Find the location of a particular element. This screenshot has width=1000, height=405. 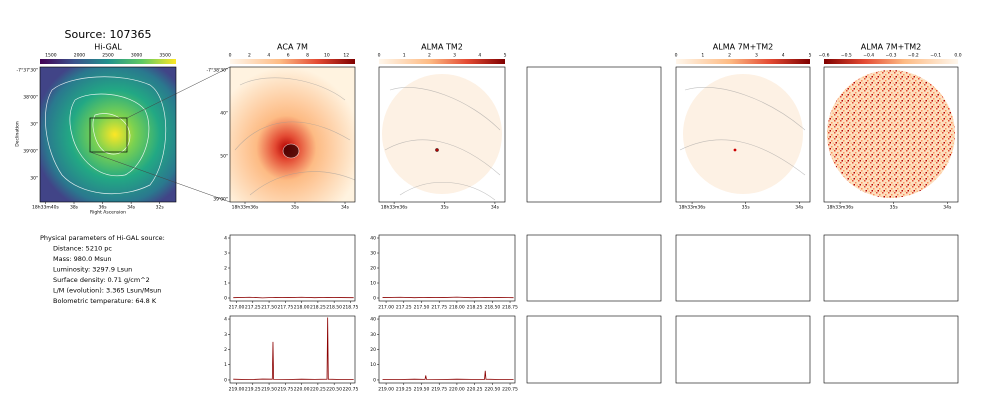

colorbar-tick-label: 3500 is located at coordinates (165, 56).